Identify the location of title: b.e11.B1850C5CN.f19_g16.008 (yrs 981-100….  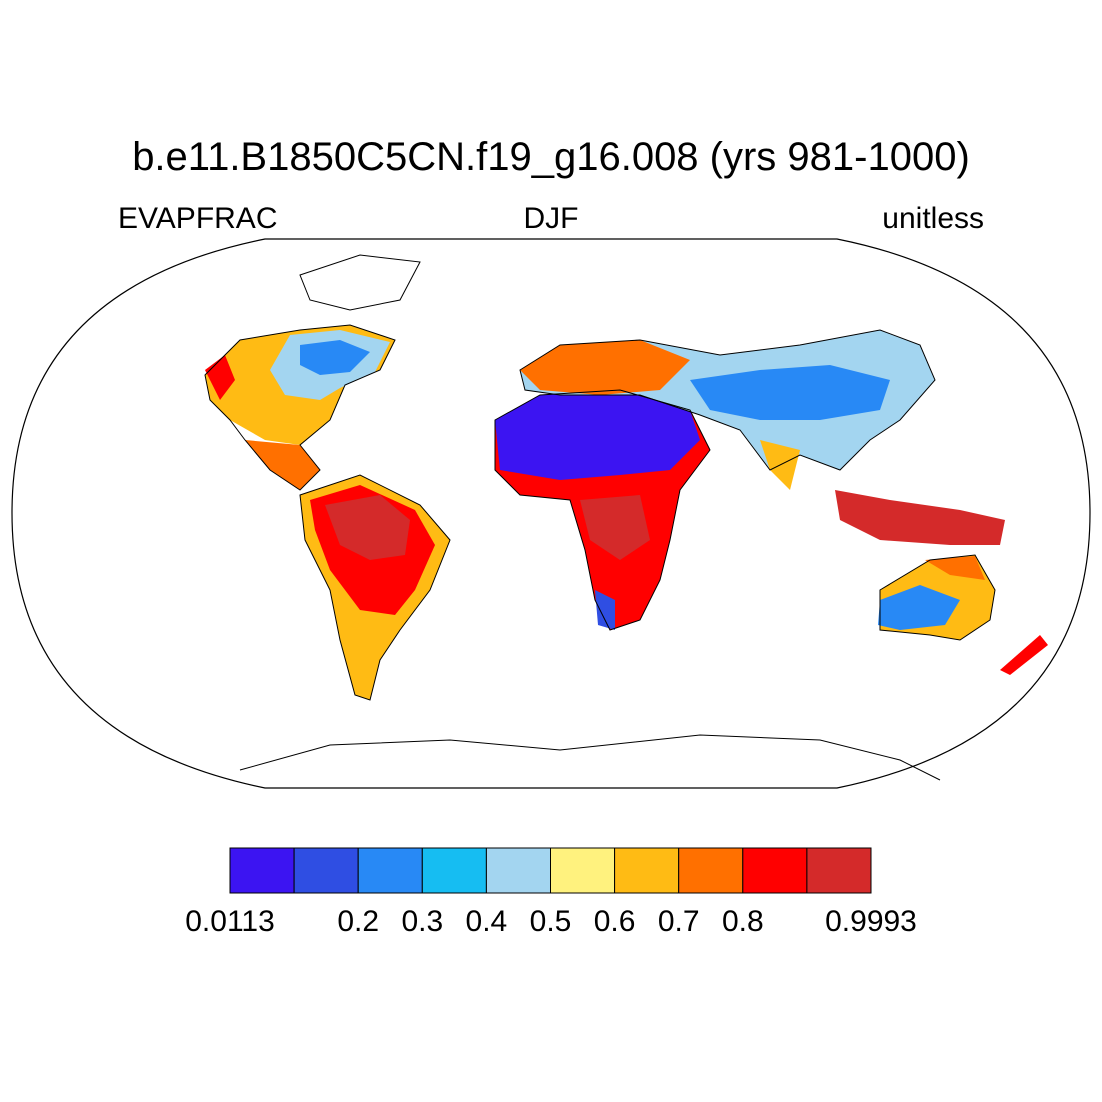
(551, 157).